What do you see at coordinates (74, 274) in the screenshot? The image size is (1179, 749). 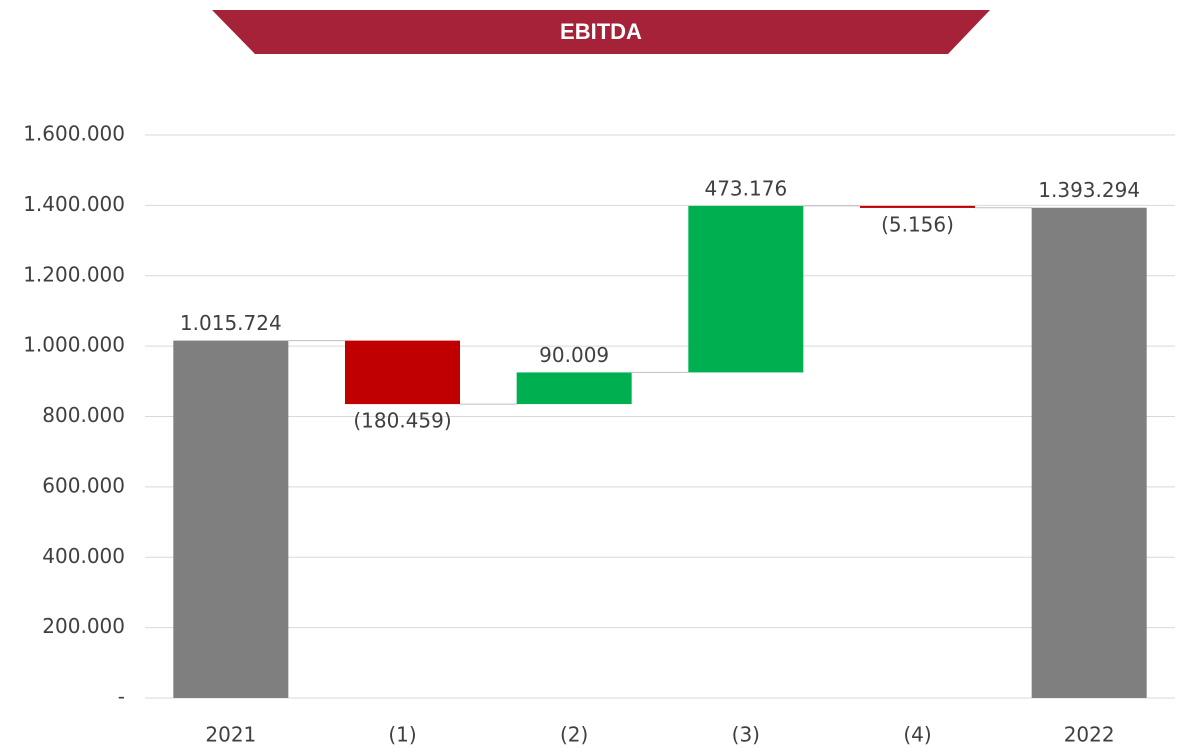 I see `y-tick-label: 1.200.000` at bounding box center [74, 274].